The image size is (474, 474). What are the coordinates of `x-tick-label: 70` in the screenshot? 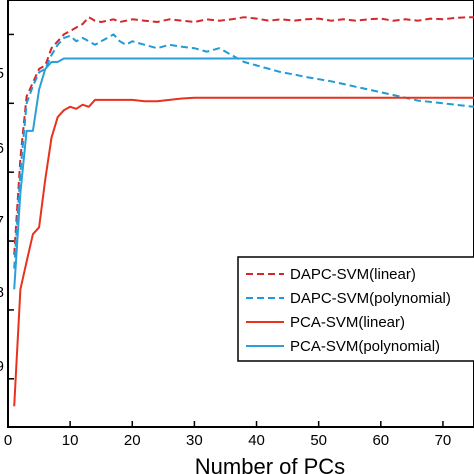 It's located at (443, 440).